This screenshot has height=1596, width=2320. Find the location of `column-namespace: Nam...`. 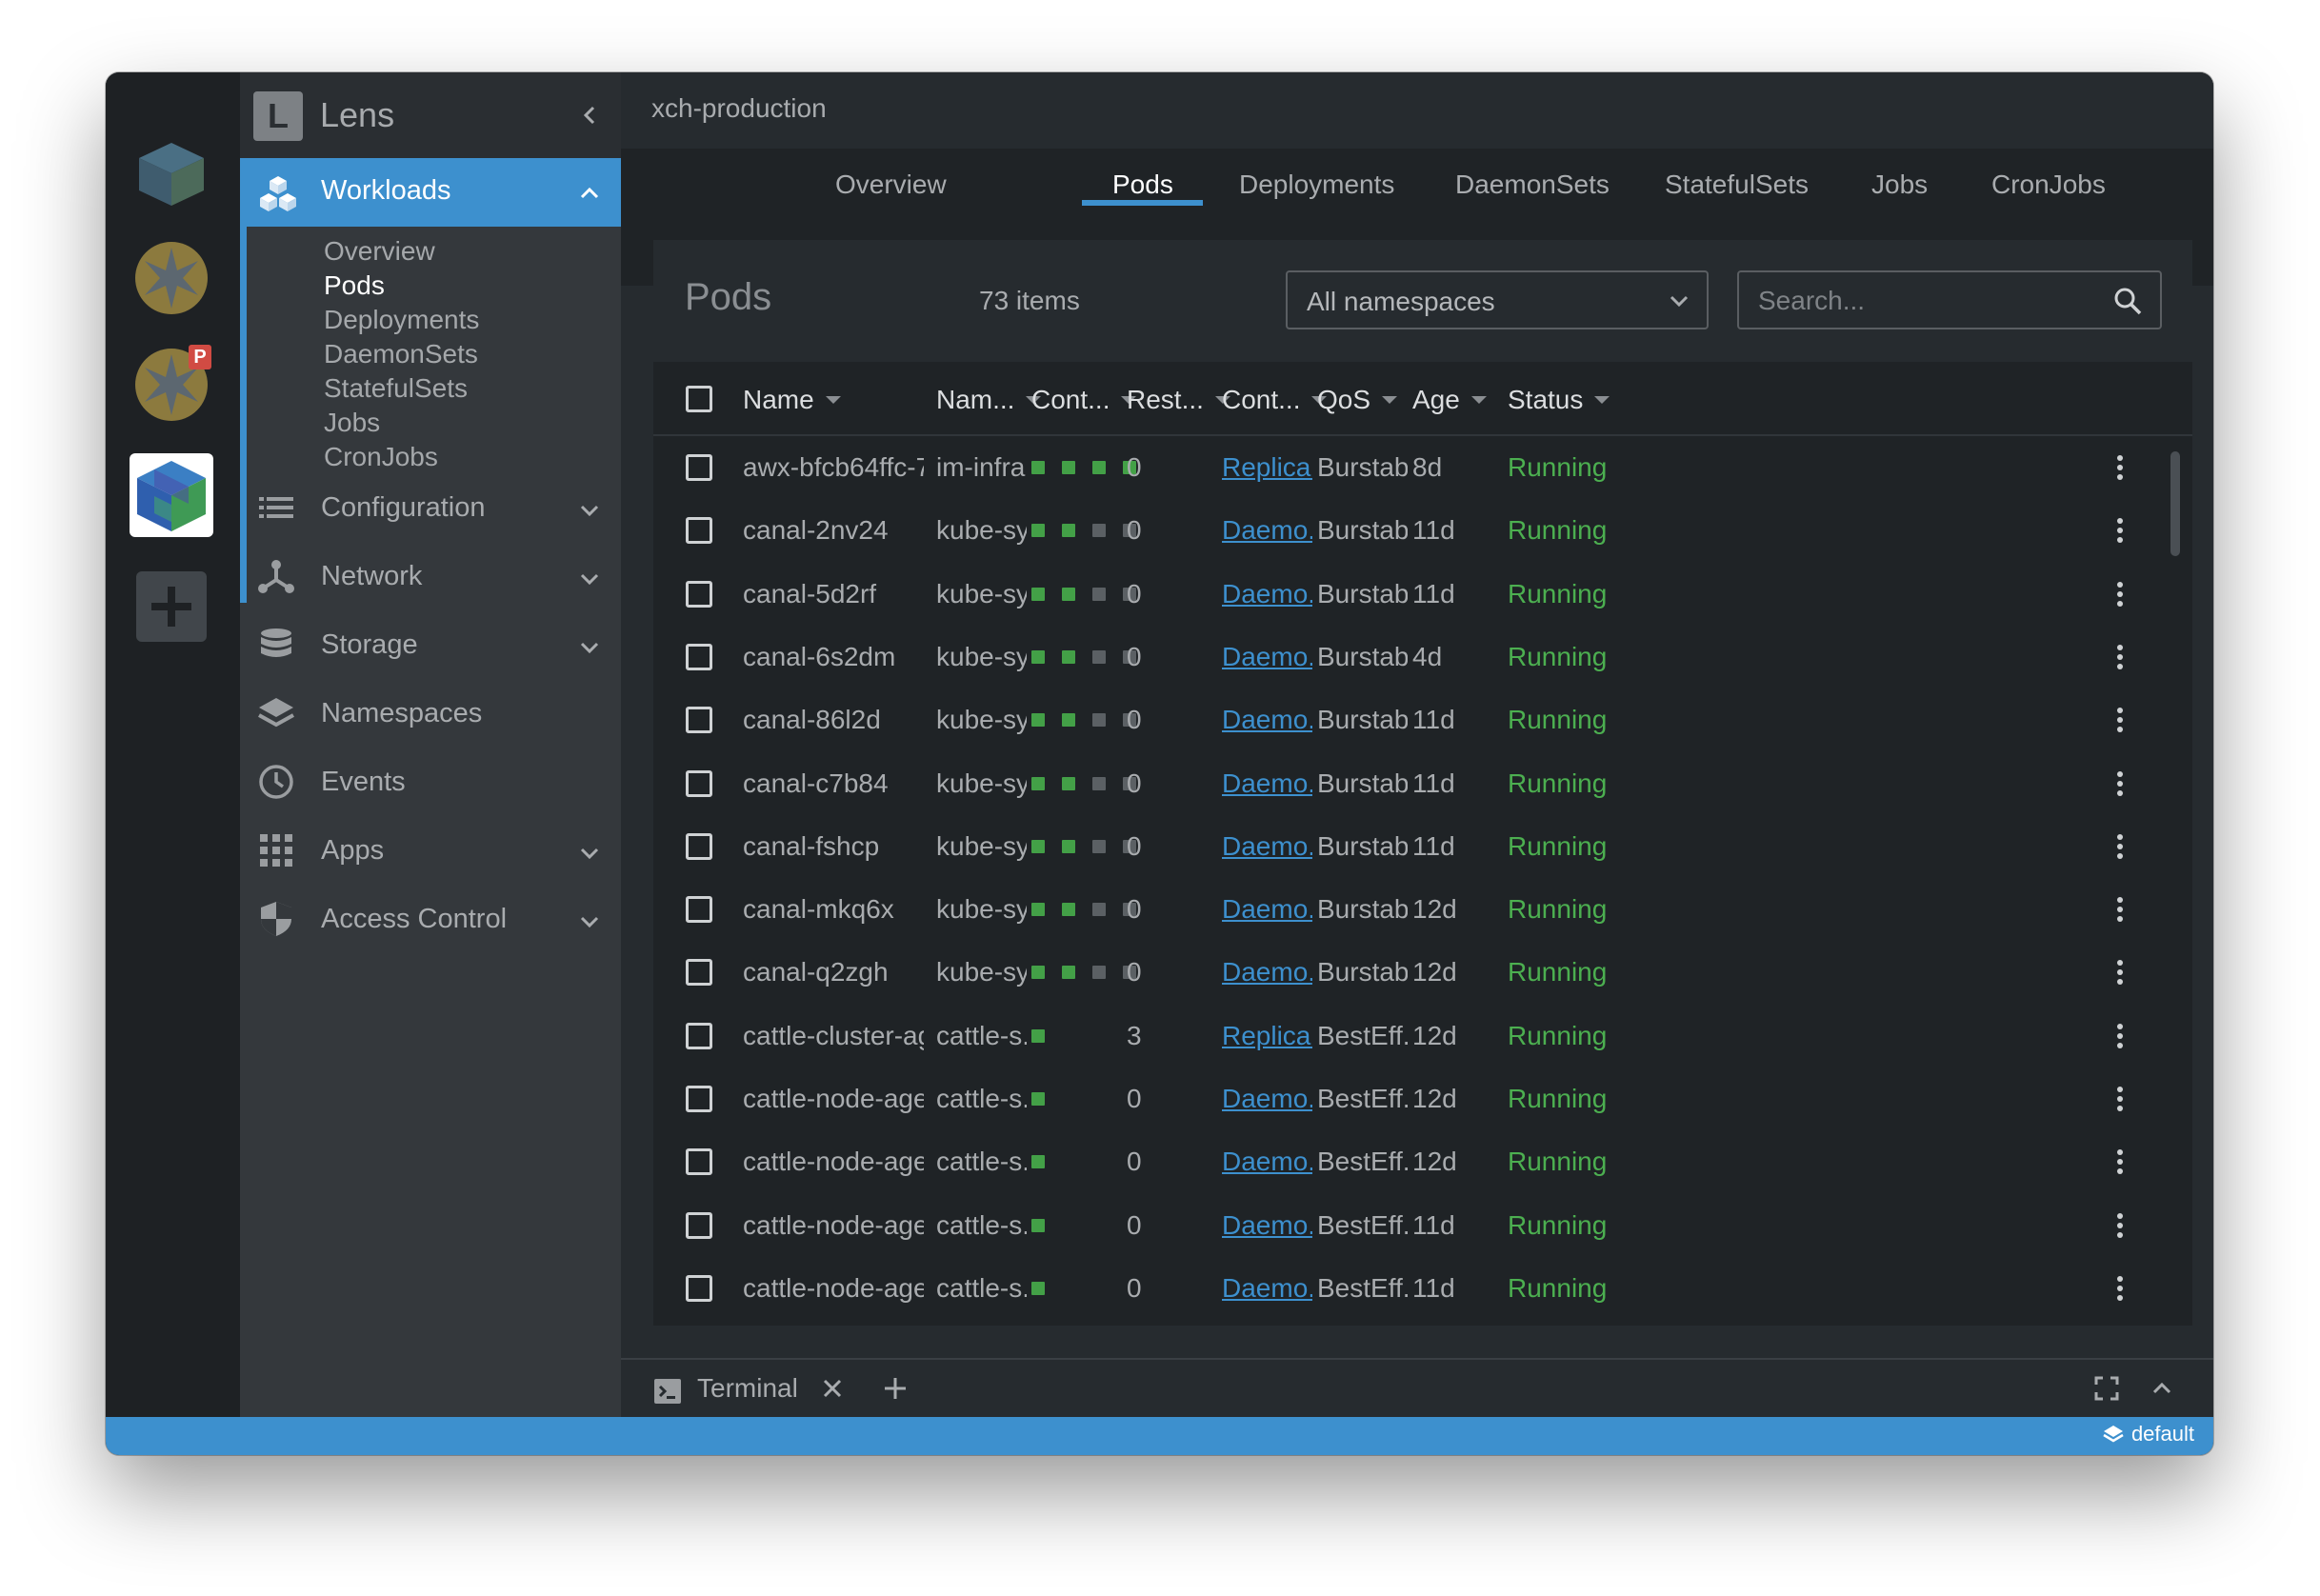

column-namespace: Nam... is located at coordinates (989, 400).